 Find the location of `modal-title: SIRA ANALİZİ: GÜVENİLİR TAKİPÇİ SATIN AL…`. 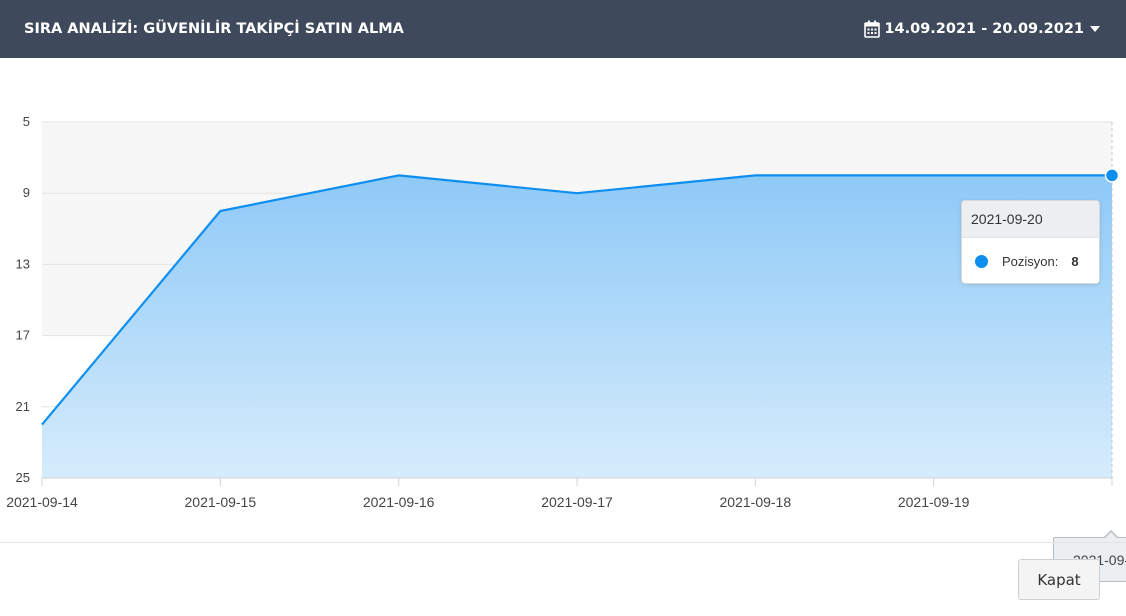

modal-title: SIRA ANALİZİ: GÜVENİLİR TAKİPÇİ SATIN AL… is located at coordinates (214, 29).